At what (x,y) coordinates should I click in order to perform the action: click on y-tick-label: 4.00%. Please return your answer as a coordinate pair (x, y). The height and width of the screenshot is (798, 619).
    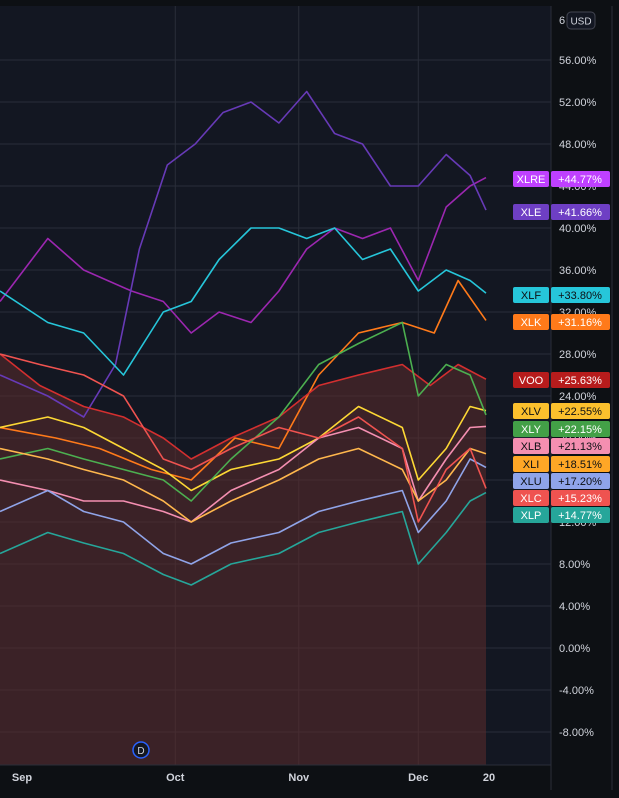
    Looking at the image, I should click on (574, 607).